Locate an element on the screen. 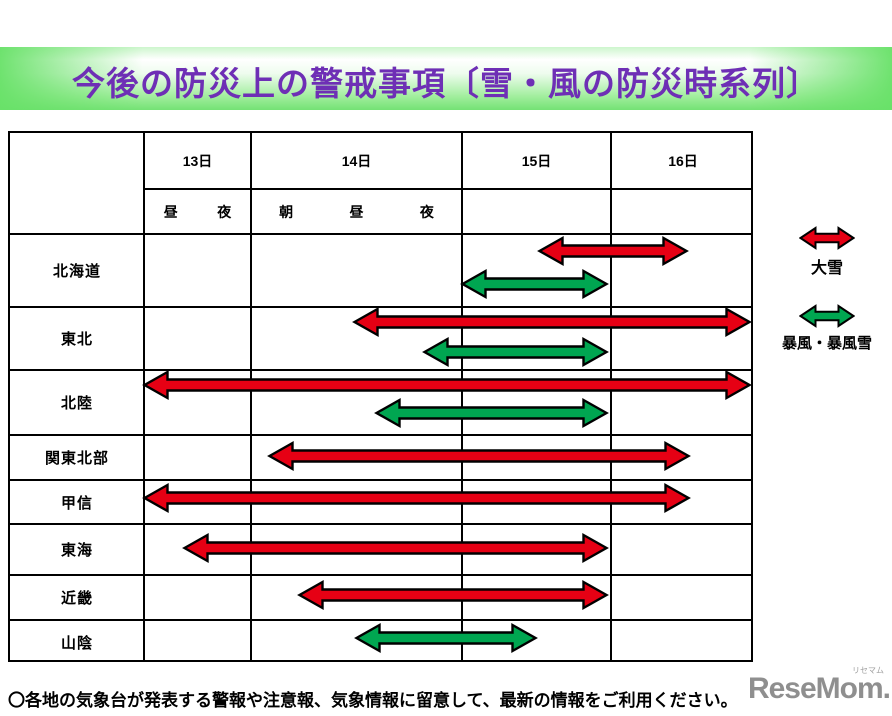  resemom-watermark: リセマム ReseMom. is located at coordinates (819, 686).